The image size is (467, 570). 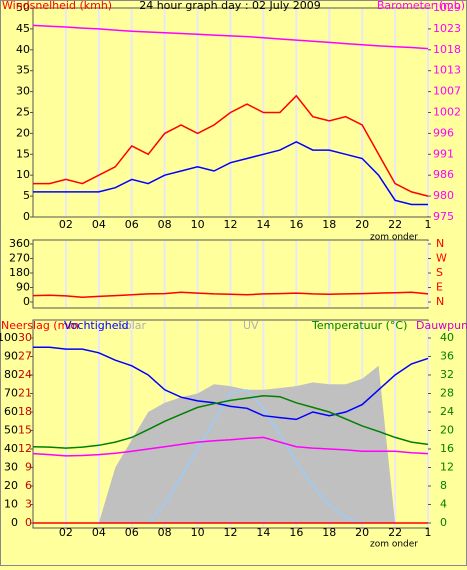 What do you see at coordinates (447, 337) in the screenshot?
I see `y2-tick-label: 40` at bounding box center [447, 337].